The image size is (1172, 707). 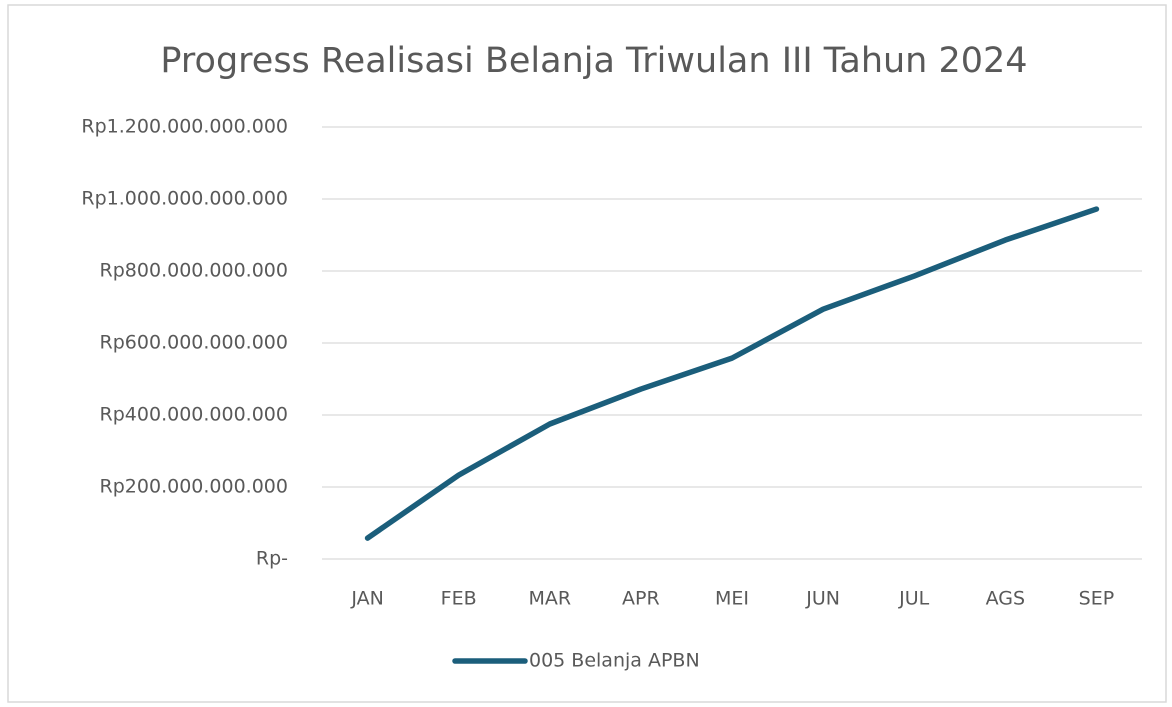 What do you see at coordinates (184, 127) in the screenshot?
I see `y-tick-label: Rp1.200.000.000.000` at bounding box center [184, 127].